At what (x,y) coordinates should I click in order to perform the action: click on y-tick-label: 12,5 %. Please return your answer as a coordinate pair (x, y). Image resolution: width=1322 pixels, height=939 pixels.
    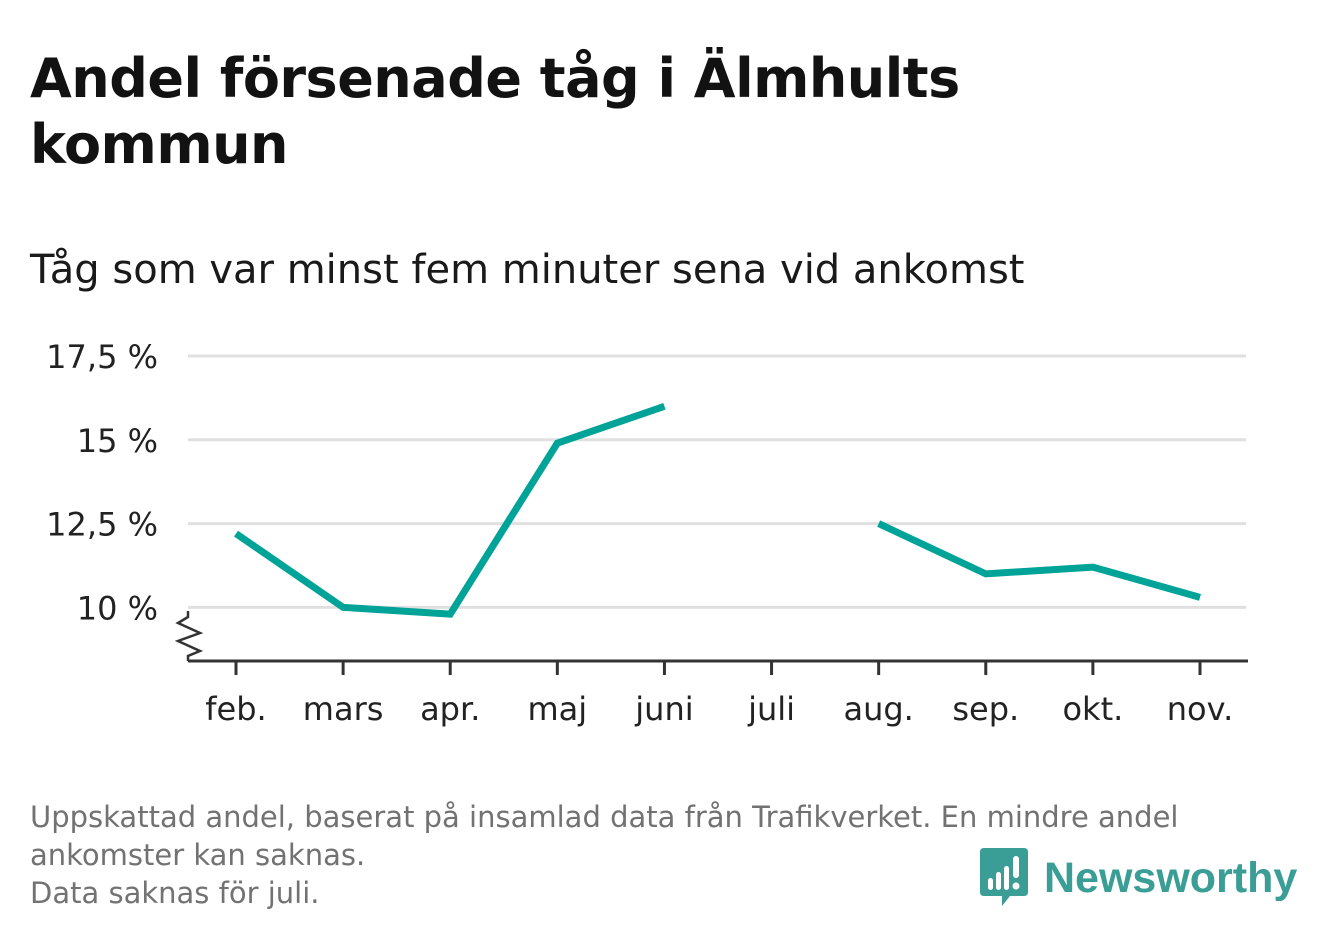
    Looking at the image, I should click on (102, 525).